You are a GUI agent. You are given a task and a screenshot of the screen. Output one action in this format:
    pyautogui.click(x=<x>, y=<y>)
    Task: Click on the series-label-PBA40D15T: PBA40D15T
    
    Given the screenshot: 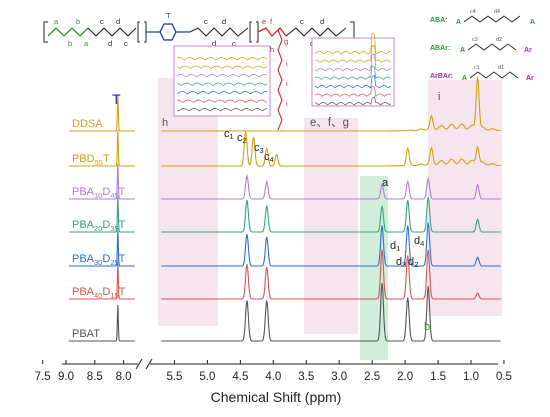 What is the action you would take?
    pyautogui.click(x=99, y=293)
    